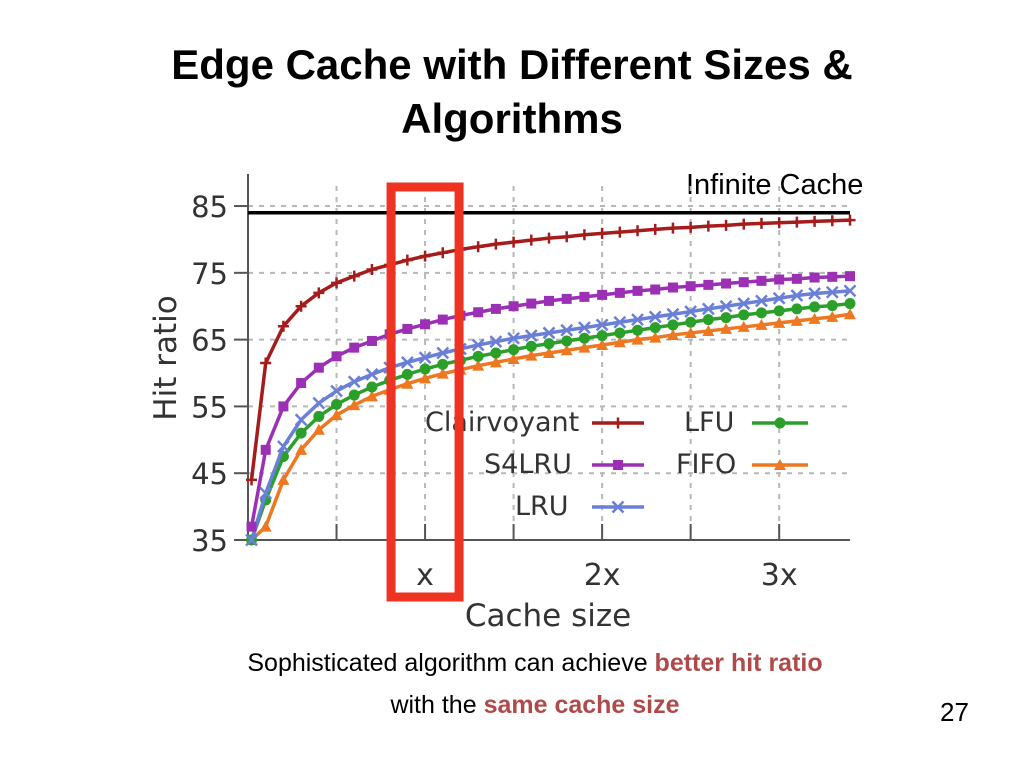 The width and height of the screenshot is (1024, 768). What do you see at coordinates (780, 464) in the screenshot?
I see `legend-swatch-marker` at bounding box center [780, 464].